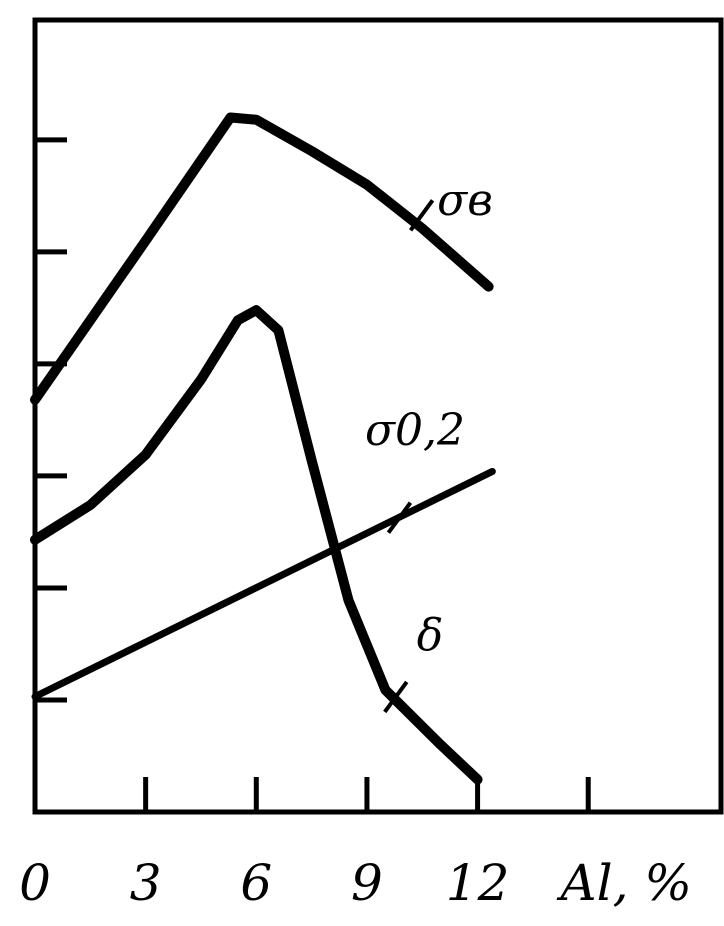  What do you see at coordinates (367, 883) in the screenshot?
I see `x-tick-label: 9` at bounding box center [367, 883].